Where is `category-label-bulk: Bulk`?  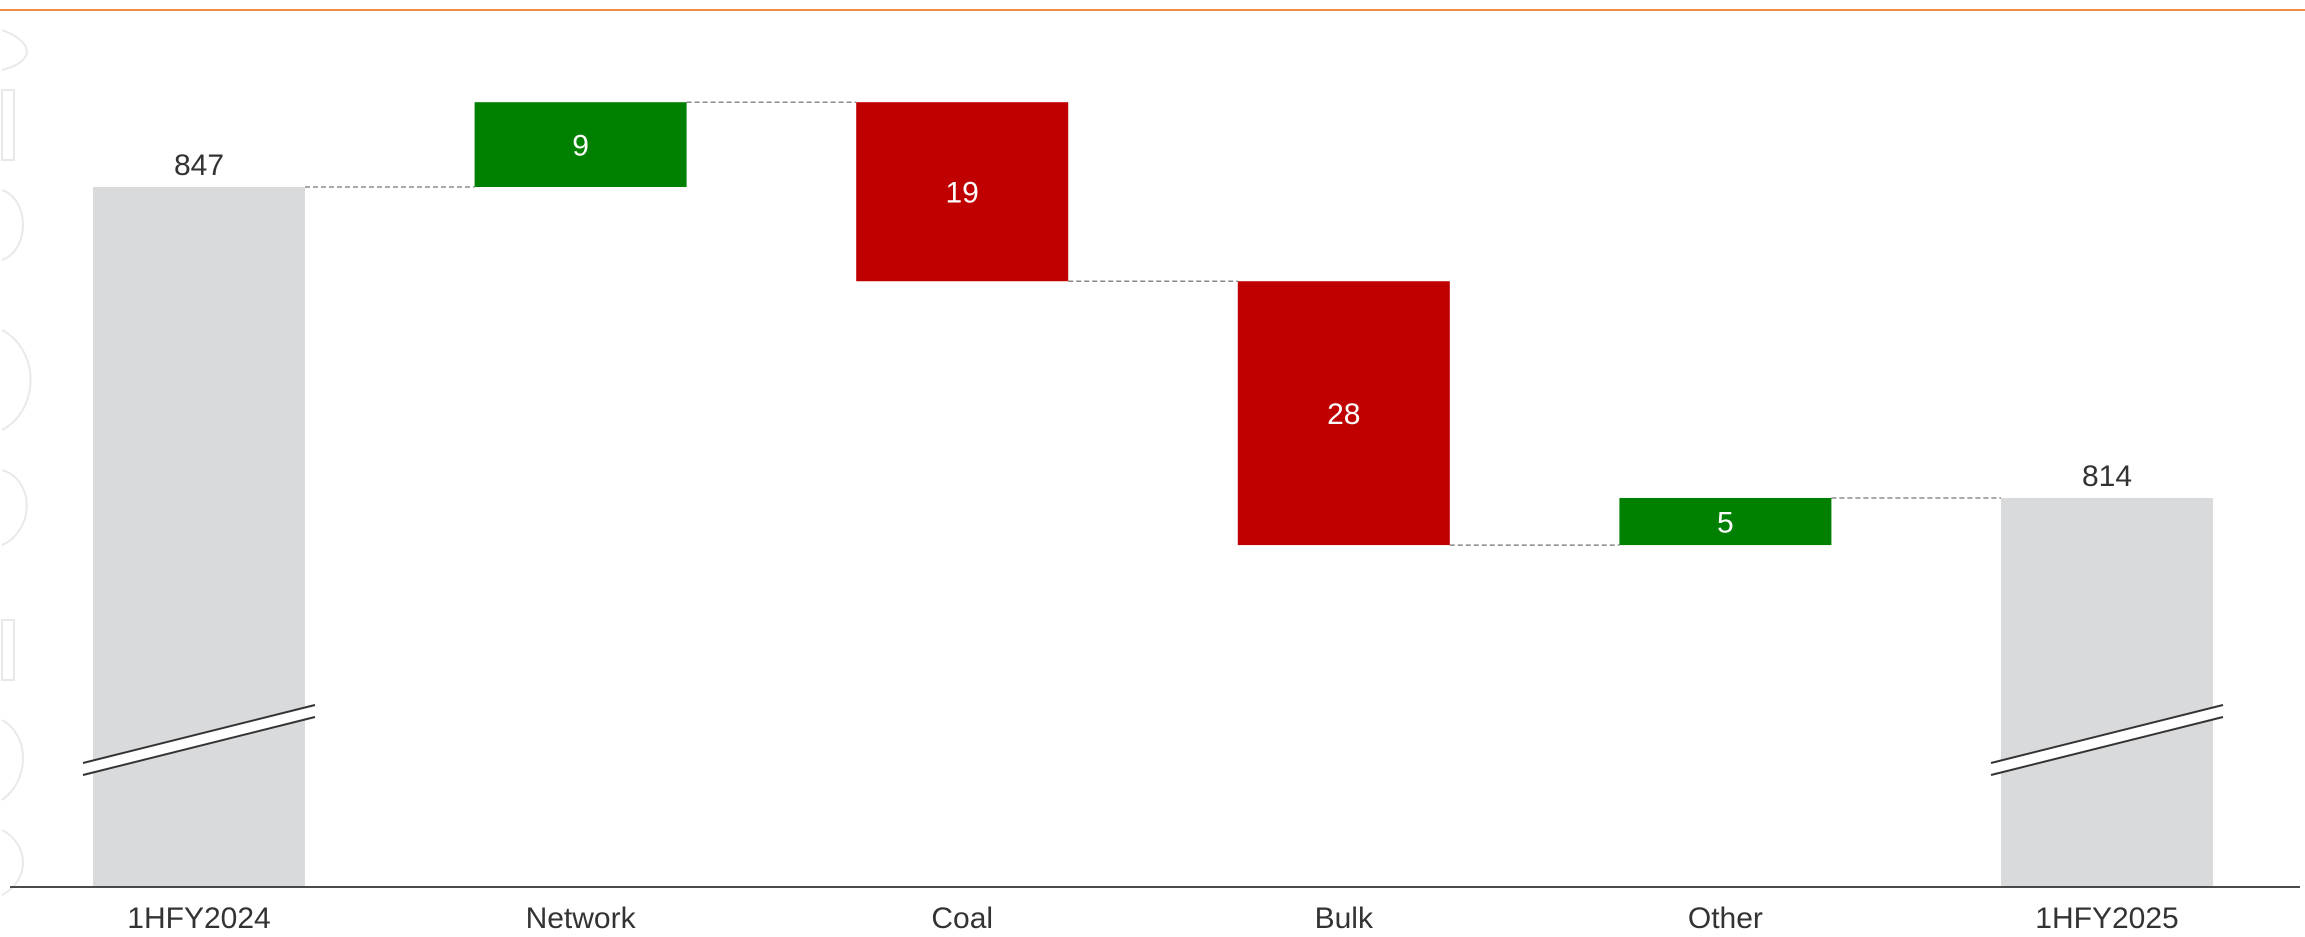 category-label-bulk: Bulk is located at coordinates (1344, 918).